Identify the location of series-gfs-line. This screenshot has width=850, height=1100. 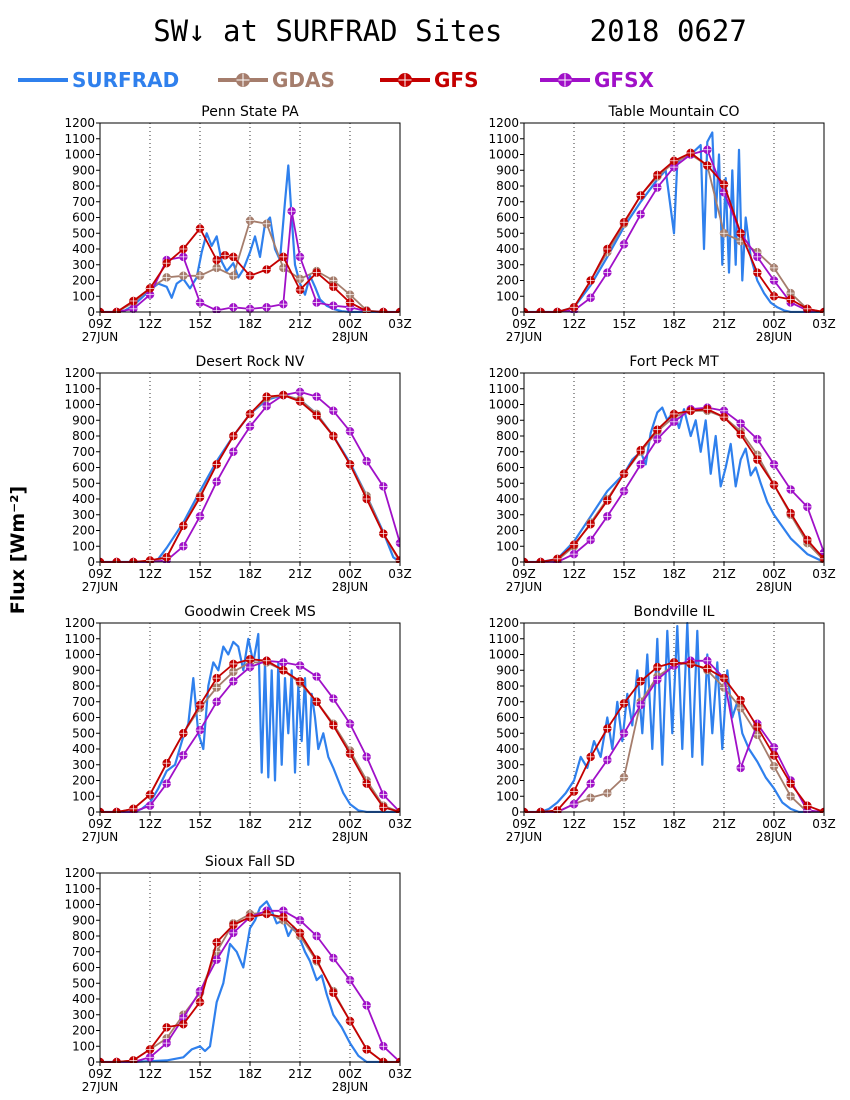
(250, 478).